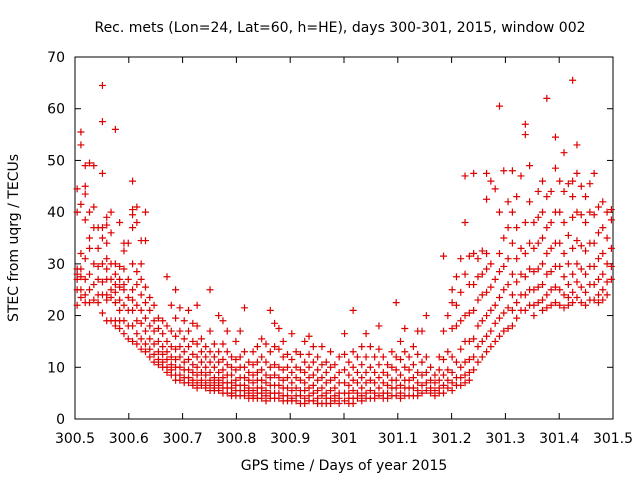 The width and height of the screenshot is (640, 480). What do you see at coordinates (505, 439) in the screenshot?
I see `x-tick-label: 301.3` at bounding box center [505, 439].